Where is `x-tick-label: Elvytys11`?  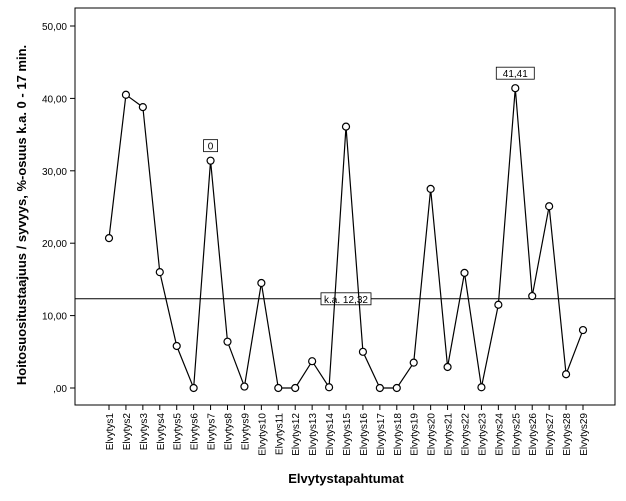 x-tick-label: Elvytys11 is located at coordinates (279, 434).